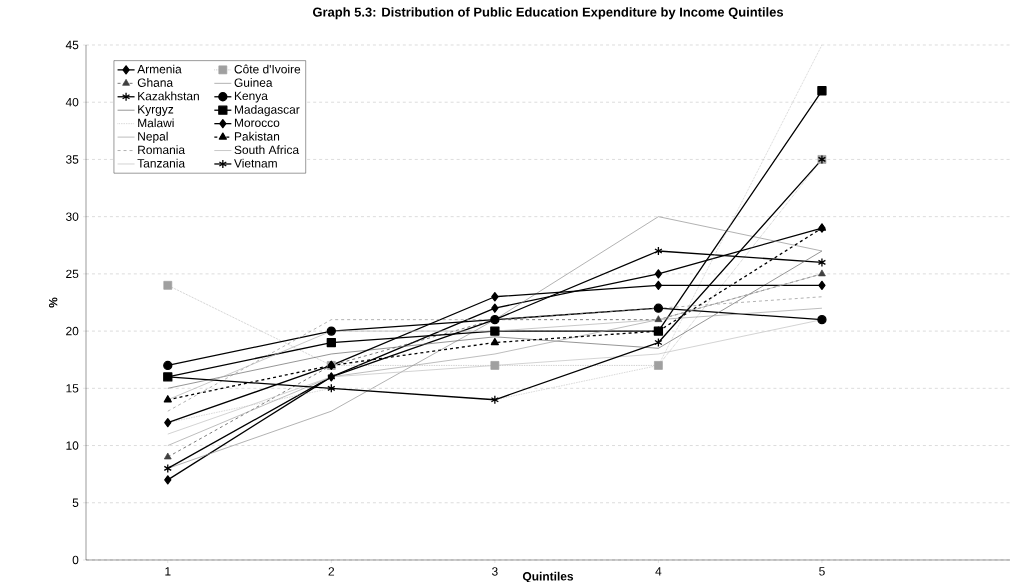 The image size is (1021, 582). I want to click on legend-label: Morocco, so click(257, 122).